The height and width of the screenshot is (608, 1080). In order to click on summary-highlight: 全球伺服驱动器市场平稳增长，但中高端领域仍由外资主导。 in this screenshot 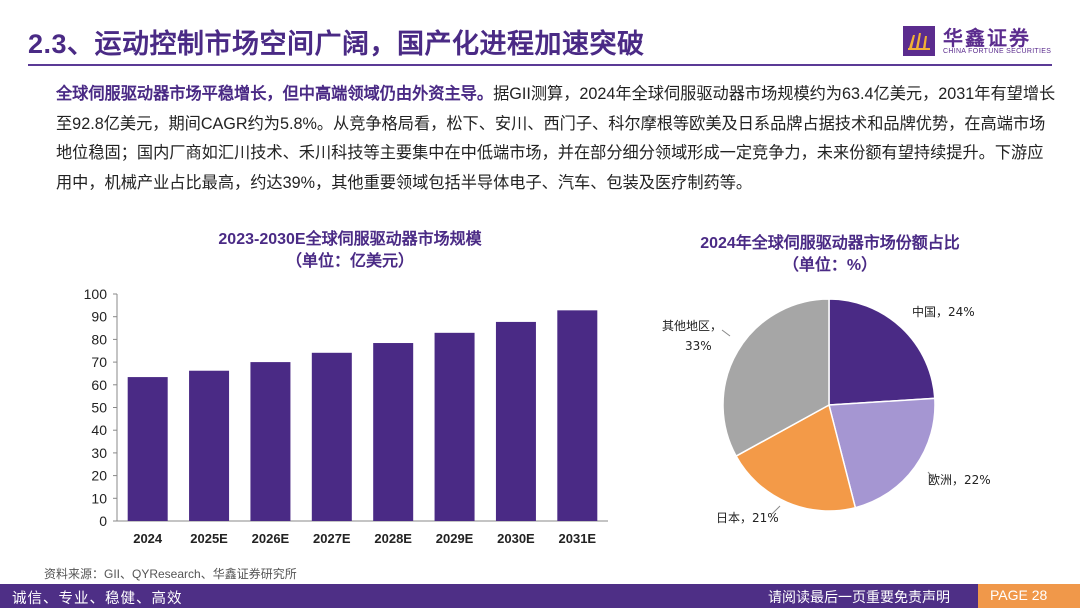, I will do `click(275, 94)`.